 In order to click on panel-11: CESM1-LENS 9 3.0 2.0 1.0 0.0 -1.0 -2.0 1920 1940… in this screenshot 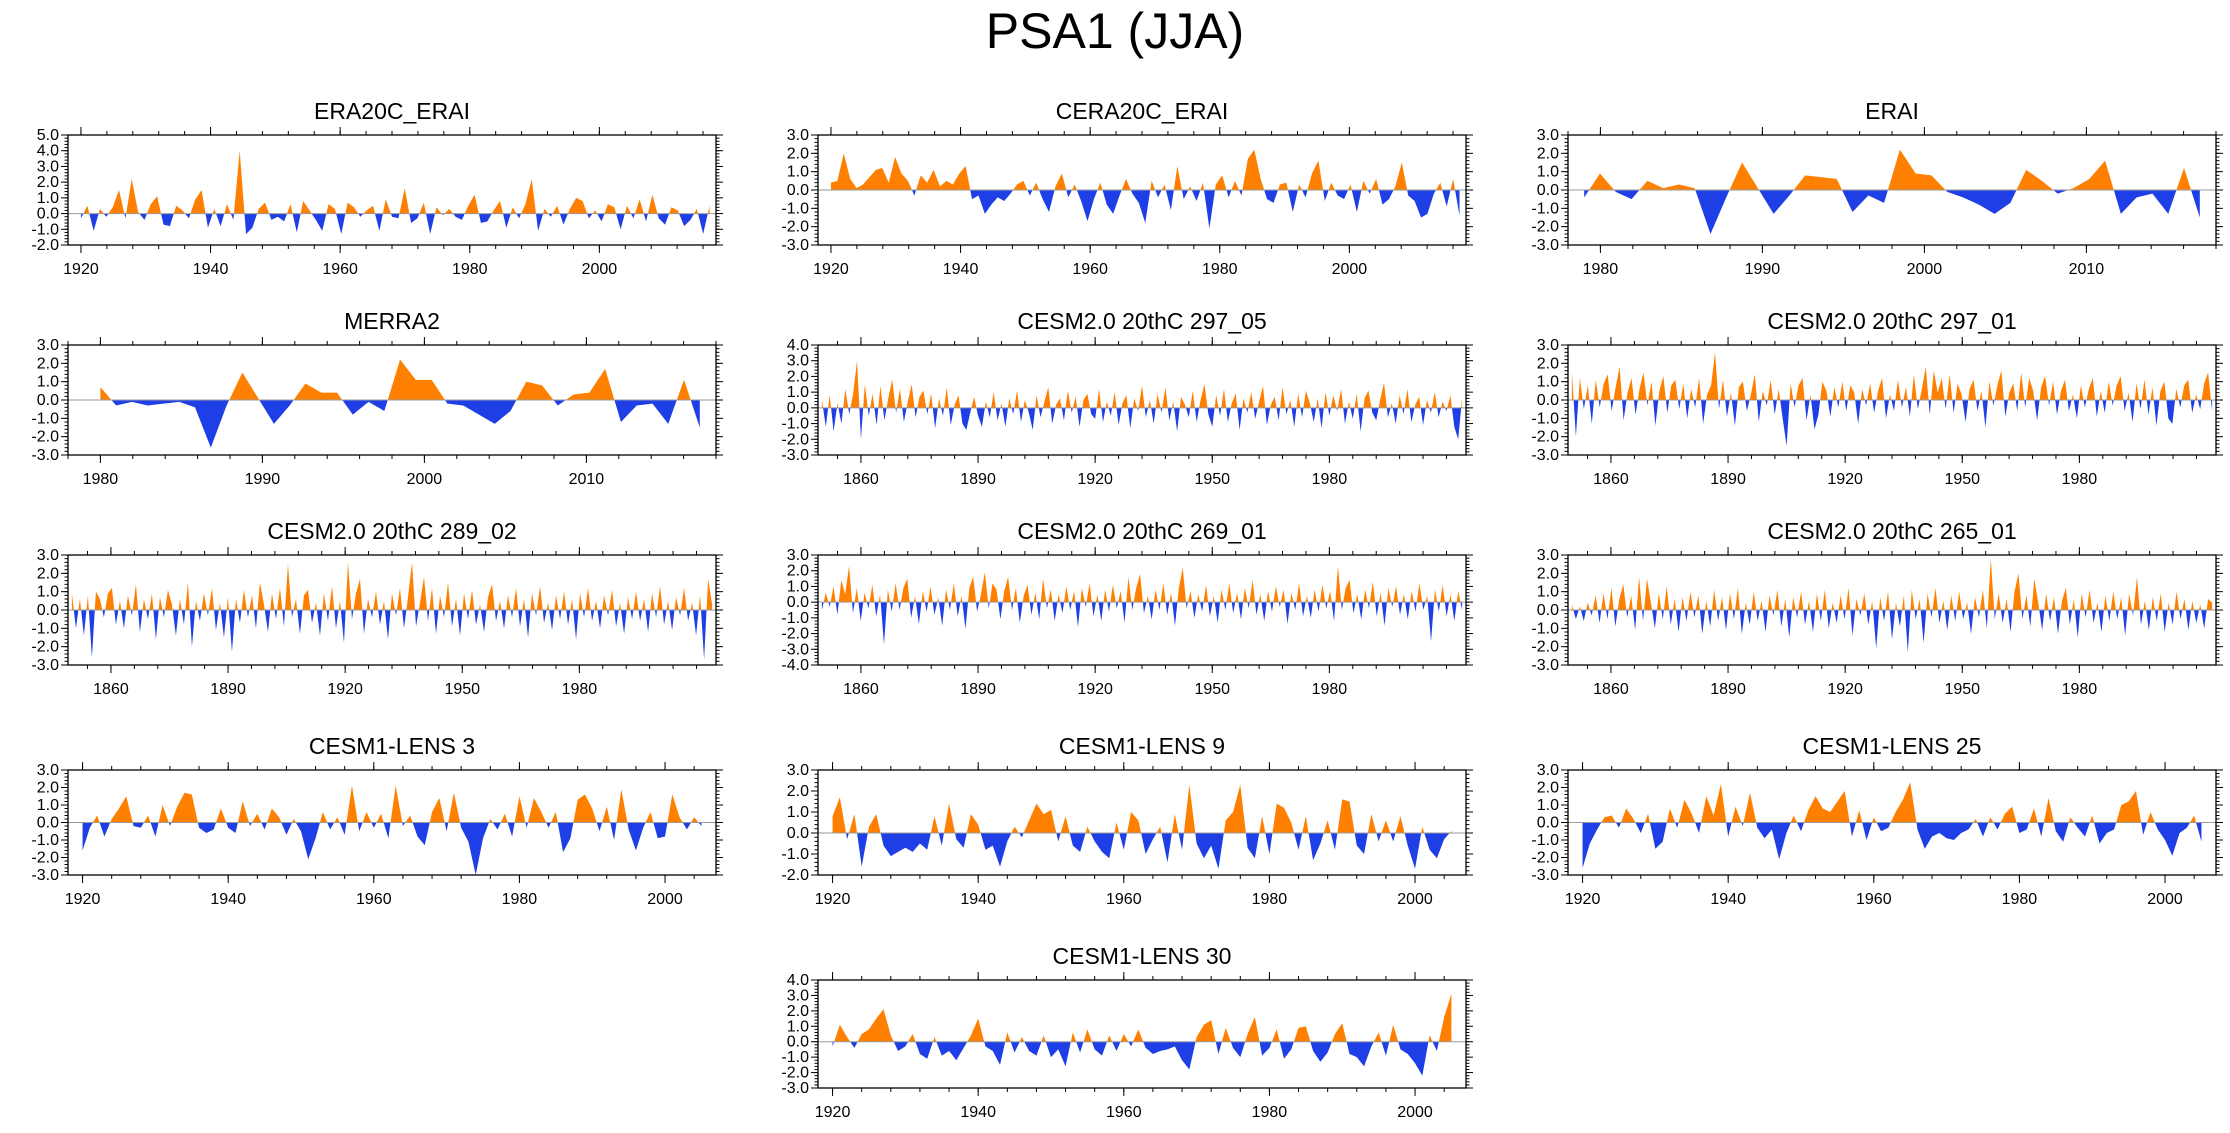, I will do `click(1127, 820)`.